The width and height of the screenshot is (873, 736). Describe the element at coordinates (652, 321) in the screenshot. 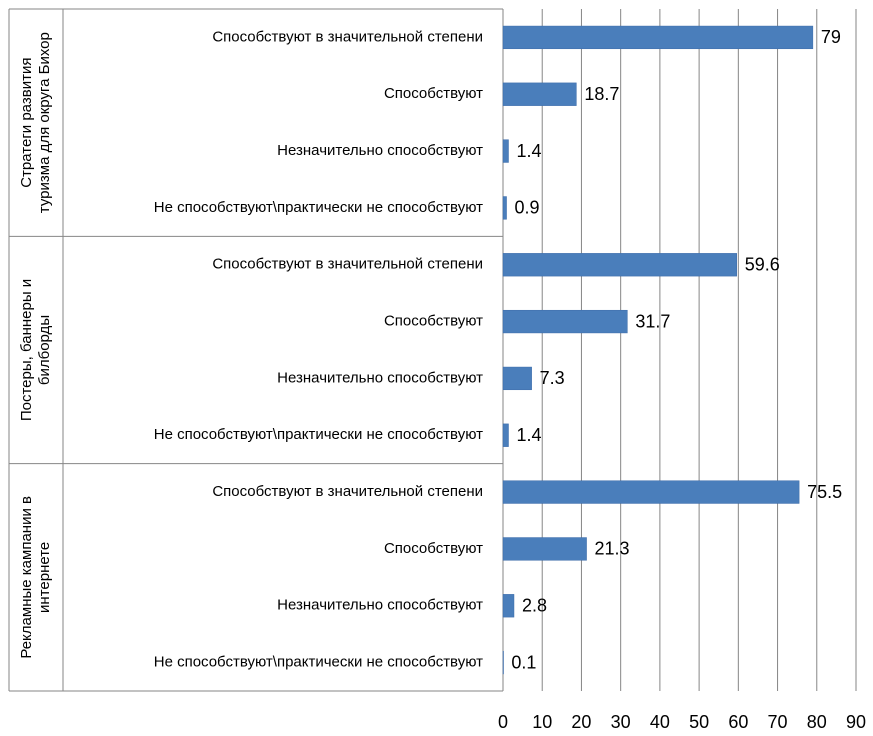

I see `data-label: 31.7` at that location.